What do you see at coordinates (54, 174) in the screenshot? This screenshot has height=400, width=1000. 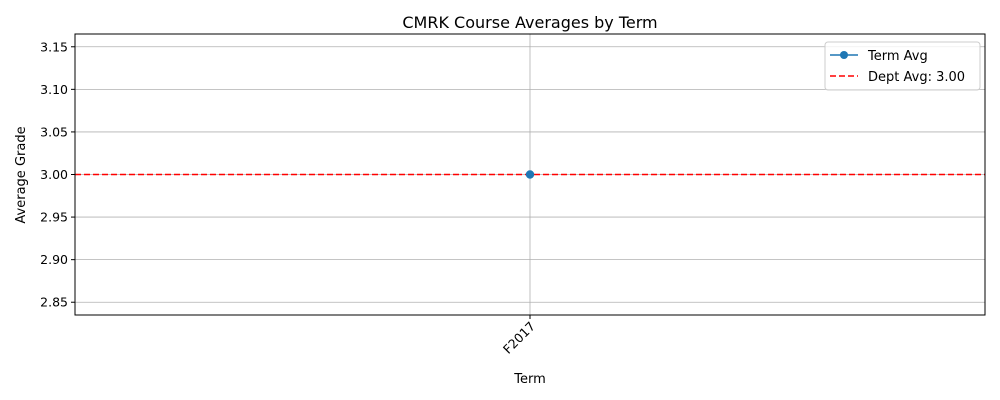 I see `y-tick-label: 3.00` at bounding box center [54, 174].